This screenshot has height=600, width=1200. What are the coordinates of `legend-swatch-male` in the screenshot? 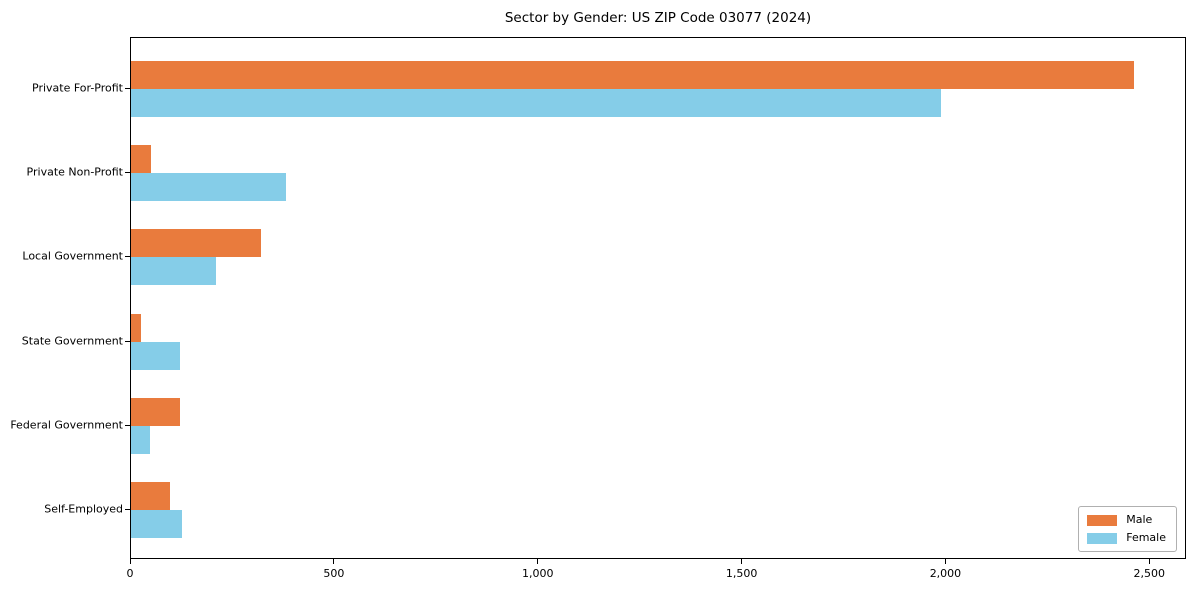 It's located at (1102, 520).